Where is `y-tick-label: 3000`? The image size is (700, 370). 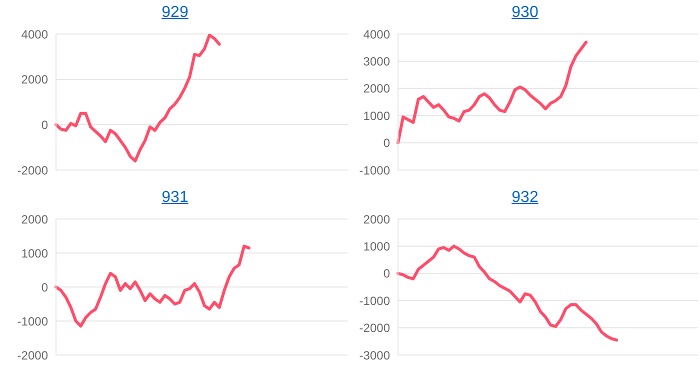
y-tick-label: 3000 is located at coordinates (376, 61).